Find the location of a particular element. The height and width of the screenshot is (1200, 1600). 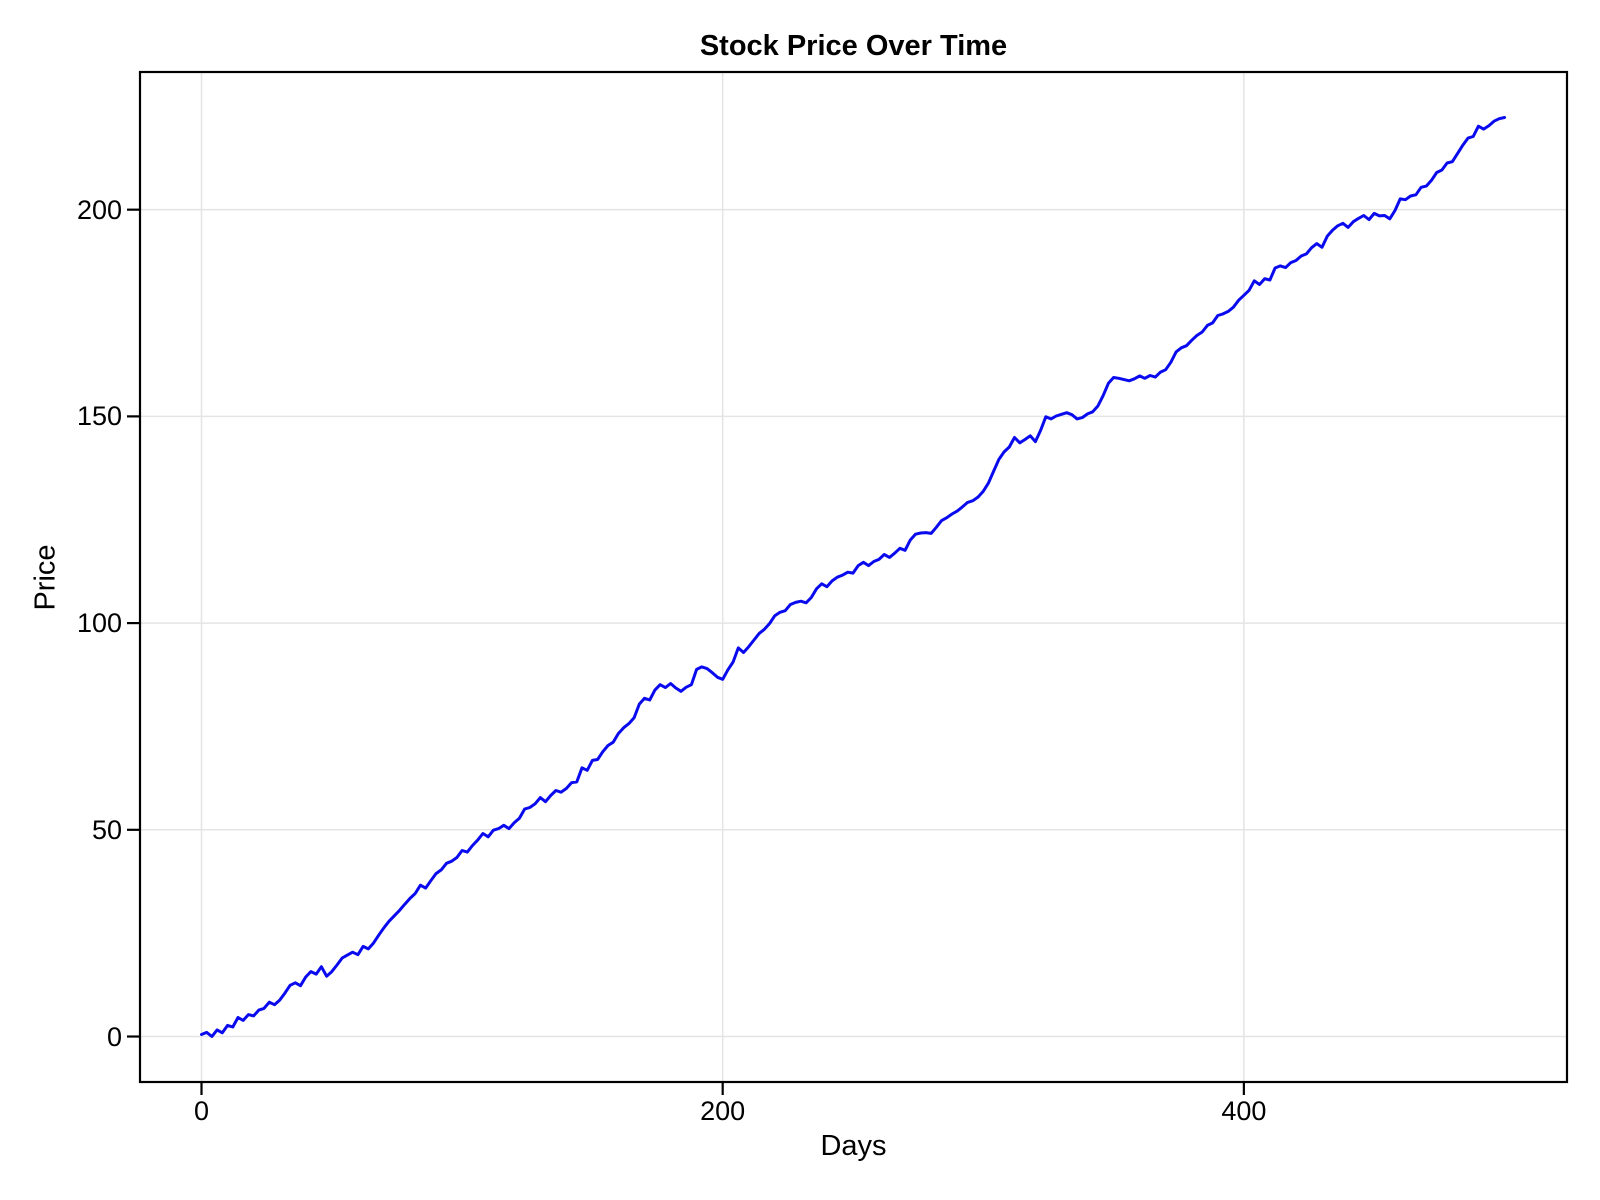

y-axis-label: Price is located at coordinates (45, 577).